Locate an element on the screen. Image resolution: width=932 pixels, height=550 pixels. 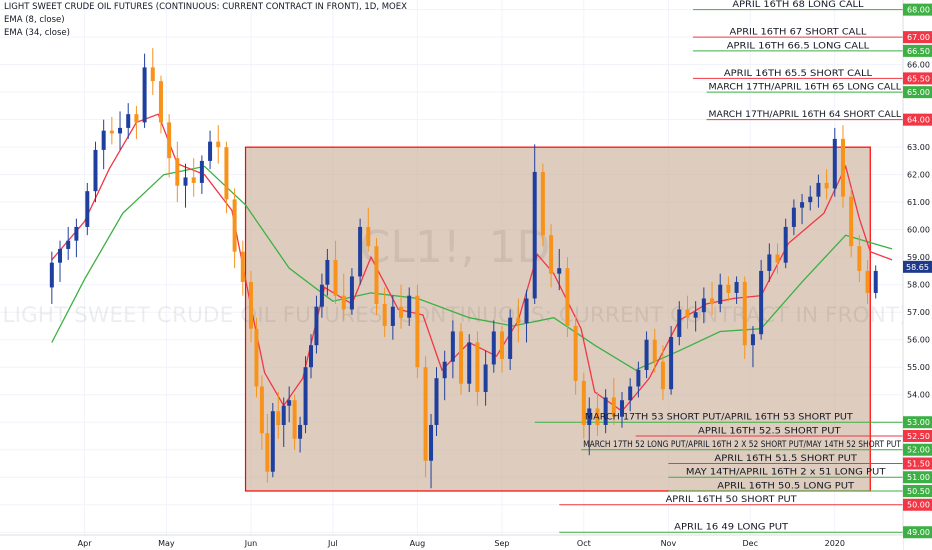
price-tick-label: 53.00 is located at coordinates (918, 422).